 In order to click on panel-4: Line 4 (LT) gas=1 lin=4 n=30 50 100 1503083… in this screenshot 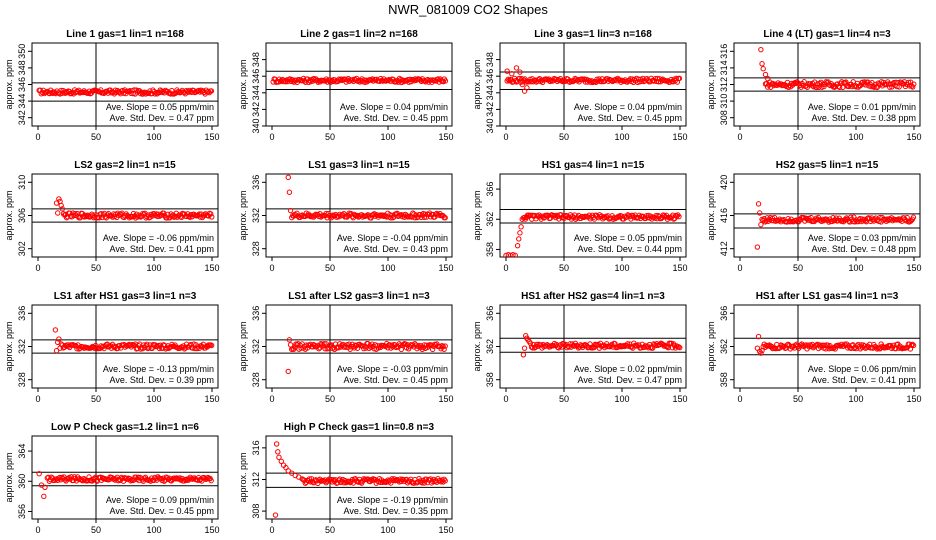, I will do `click(814, 85)`.